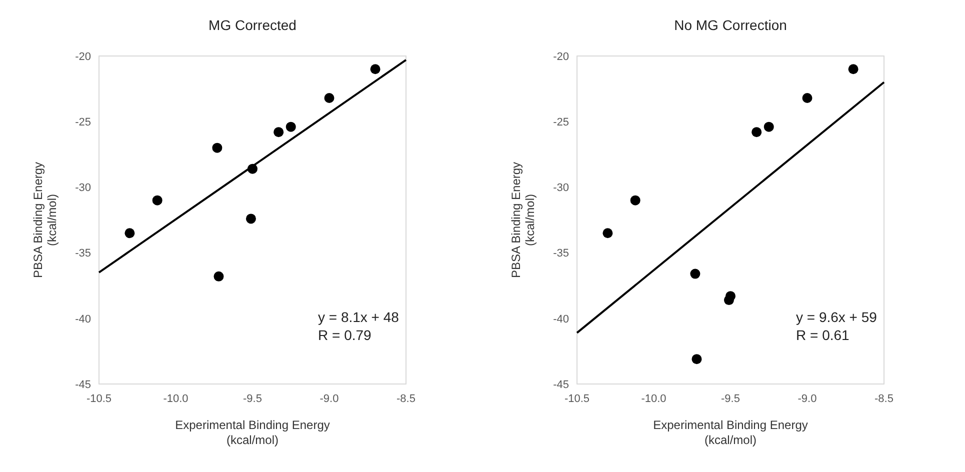 The image size is (965, 472). Describe the element at coordinates (730, 25) in the screenshot. I see `chart-title: No MG Correction` at that location.